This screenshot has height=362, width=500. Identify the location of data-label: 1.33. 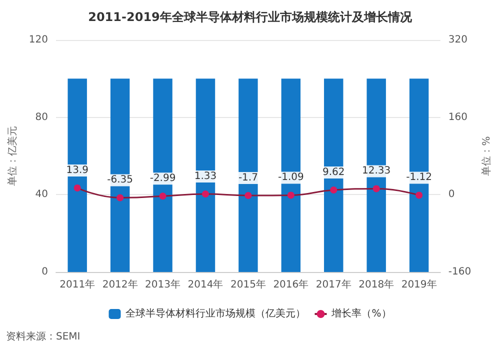
(205, 176).